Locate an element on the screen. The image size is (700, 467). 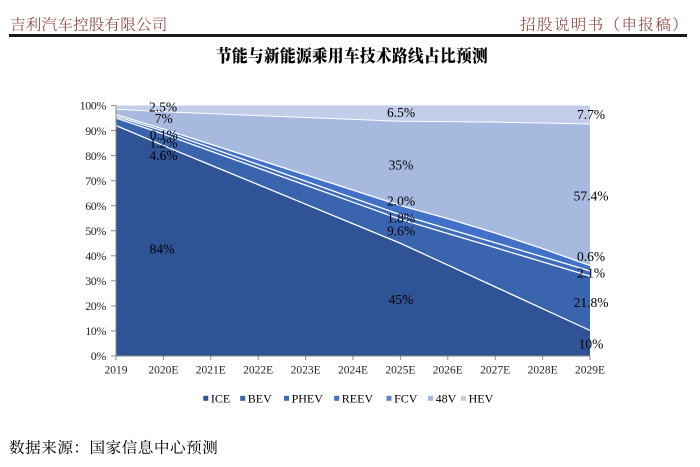
svg-text: 1.2% is located at coordinates (163, 143).